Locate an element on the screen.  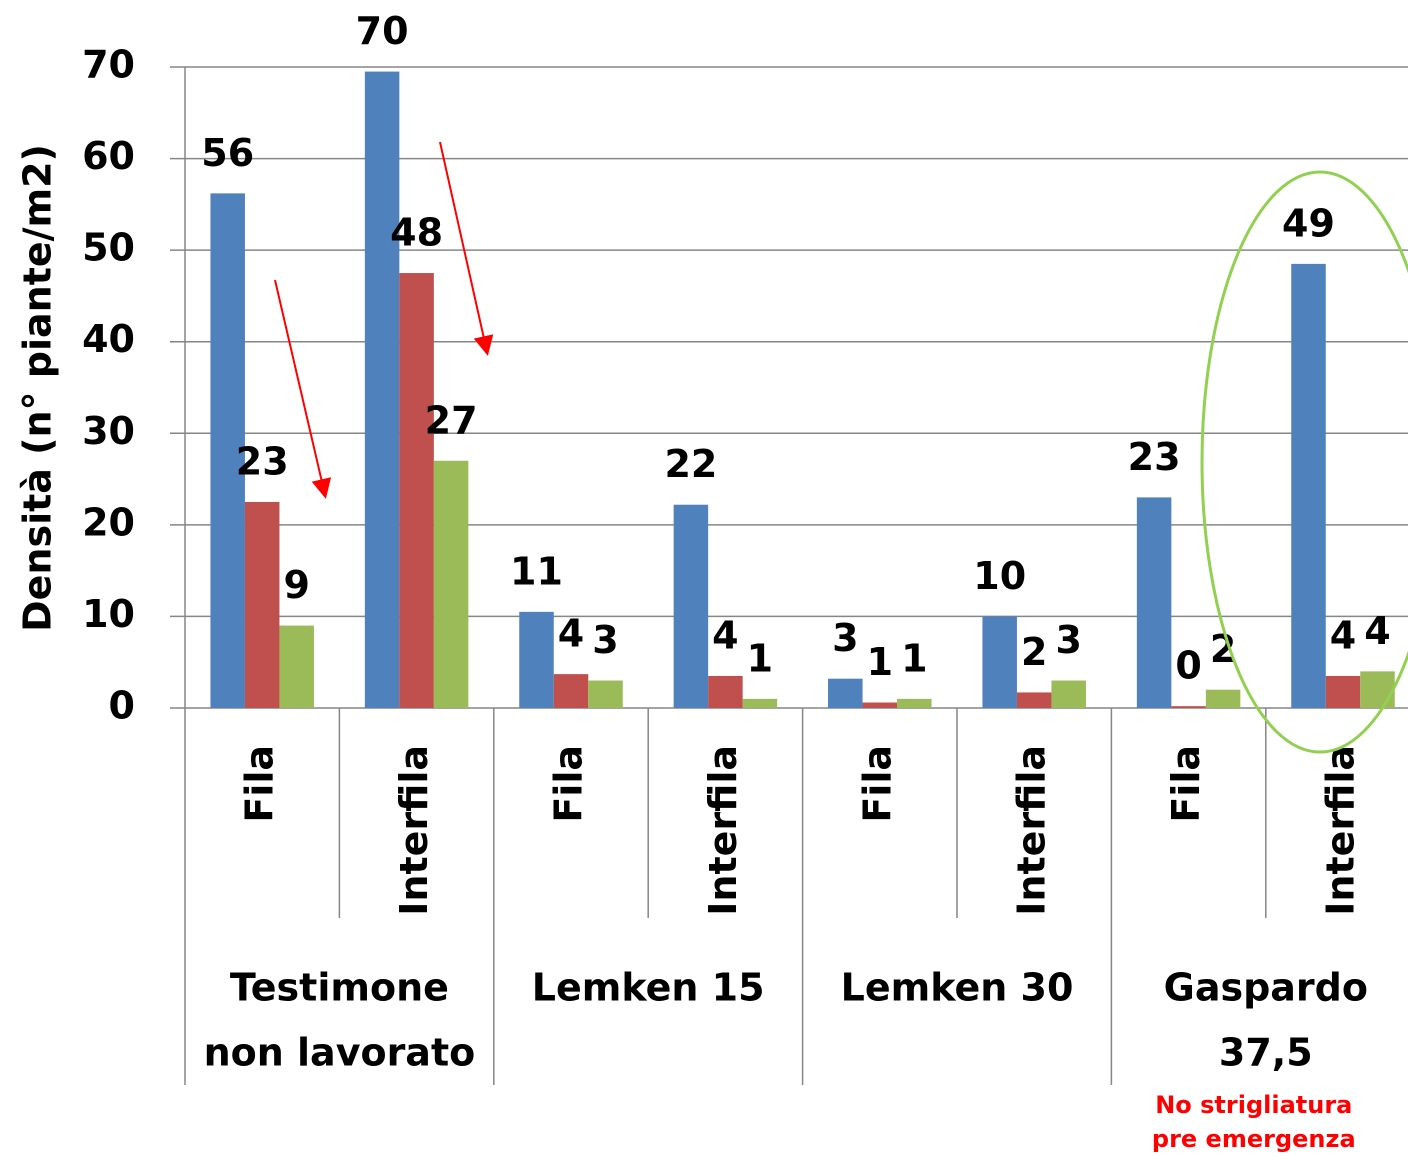
annotation: No strigliatura is located at coordinates (1253, 1105).